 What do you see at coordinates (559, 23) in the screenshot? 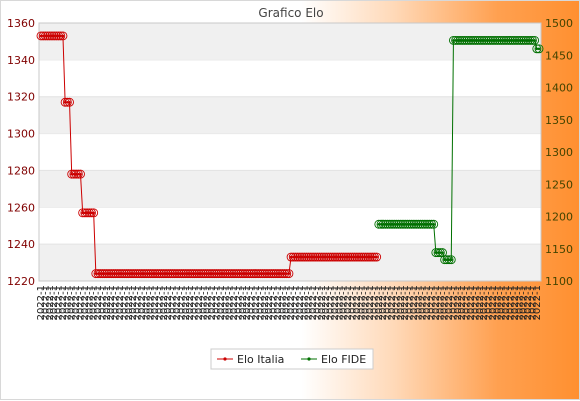
I see `y-right-tick-label: 1500` at bounding box center [559, 23].